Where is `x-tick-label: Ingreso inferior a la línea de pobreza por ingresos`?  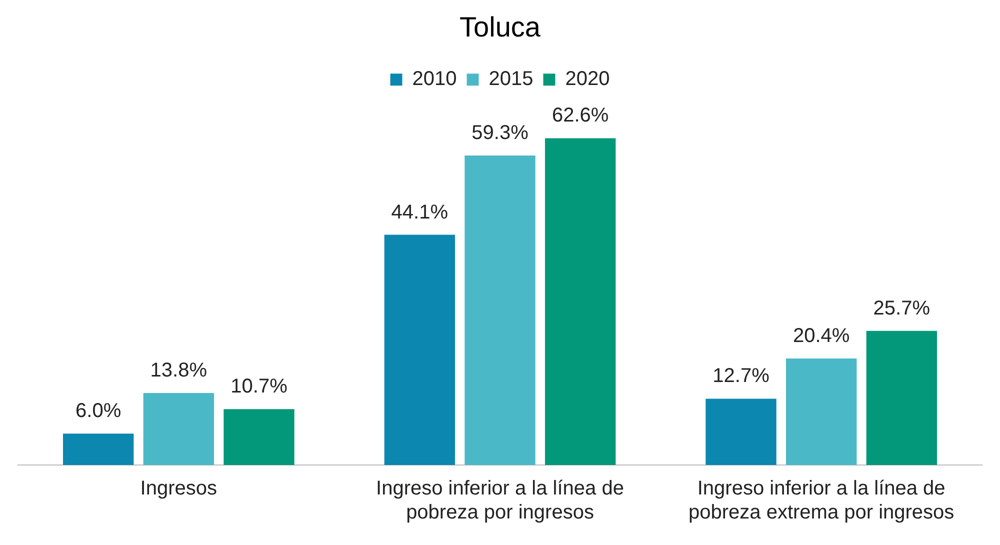
x-tick-label: Ingreso inferior a la línea de pobreza por ingresos is located at coordinates (500, 501).